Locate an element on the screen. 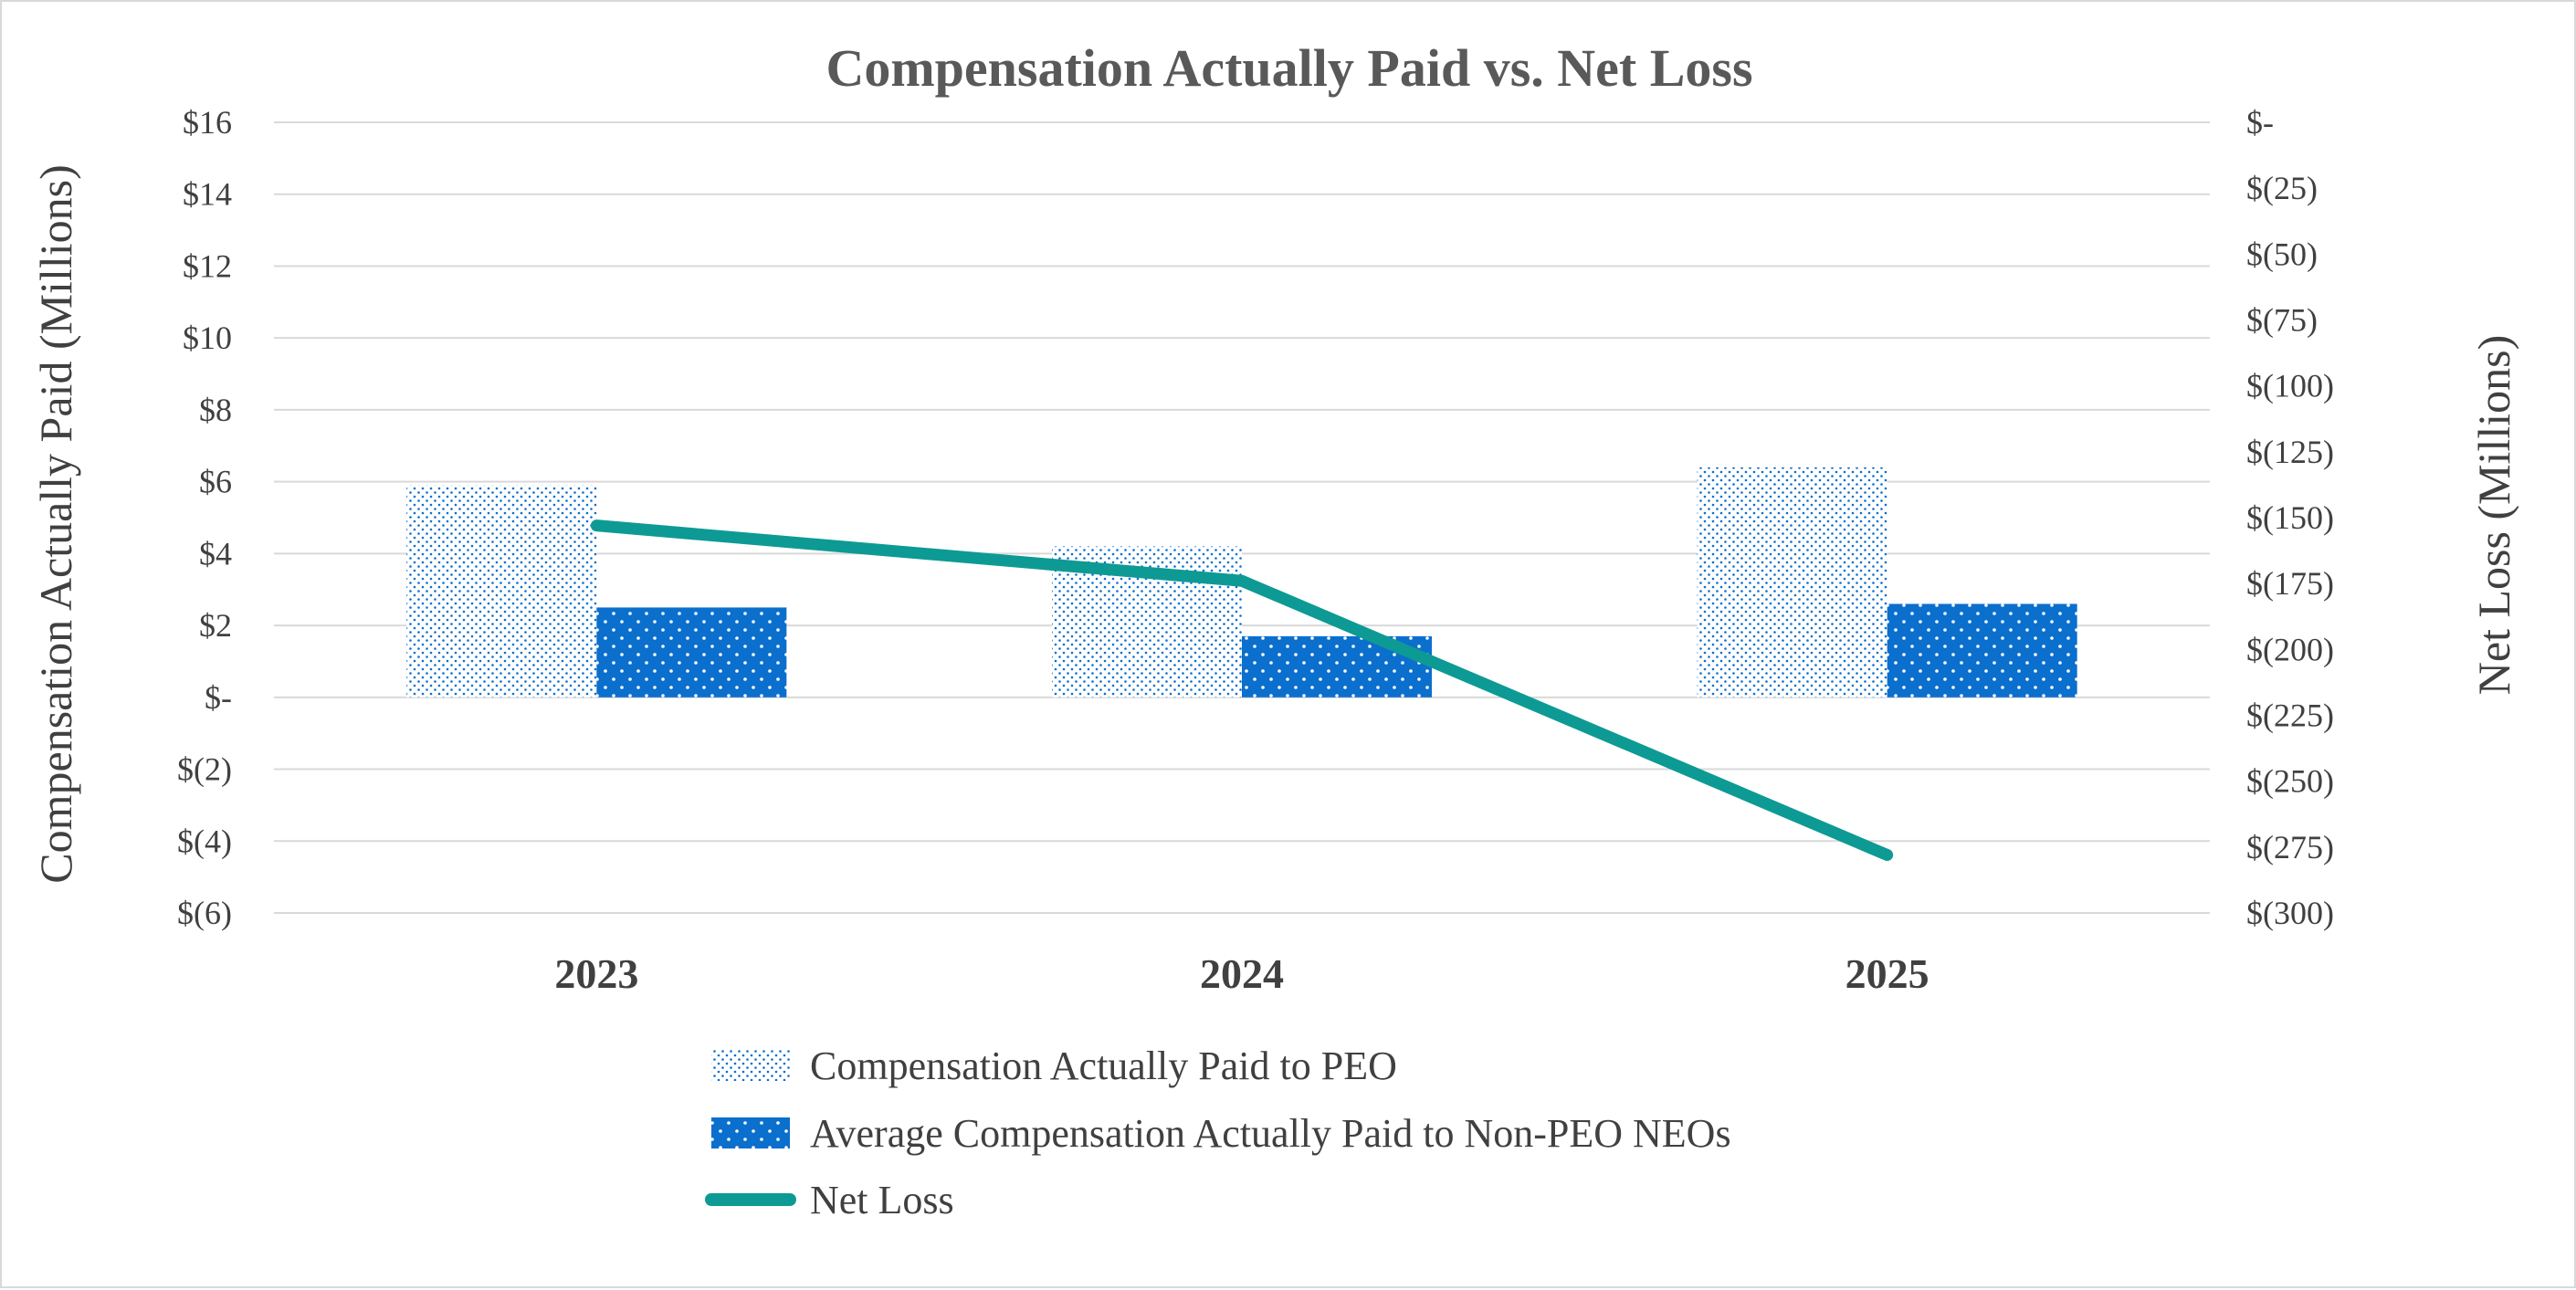  category-labels: 2023 2024 2025 is located at coordinates (1241, 973).